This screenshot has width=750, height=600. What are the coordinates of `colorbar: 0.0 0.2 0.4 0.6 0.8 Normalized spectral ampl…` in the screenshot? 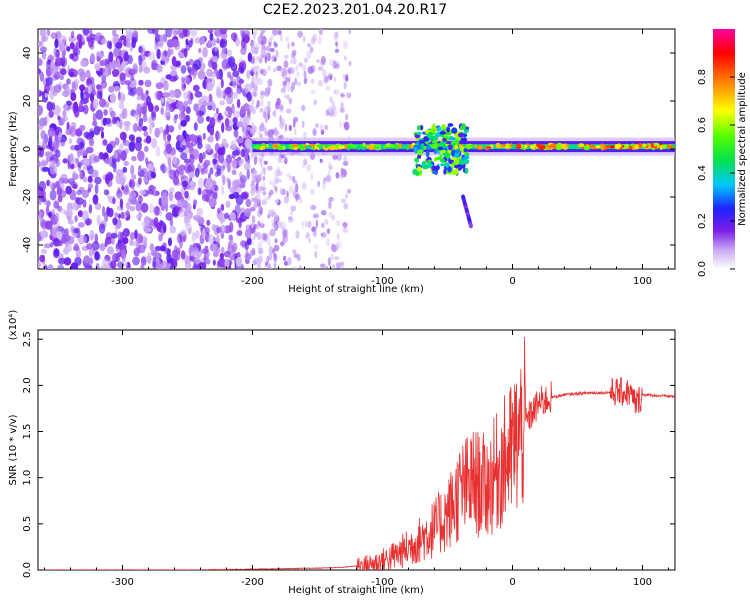 It's located at (722, 153).